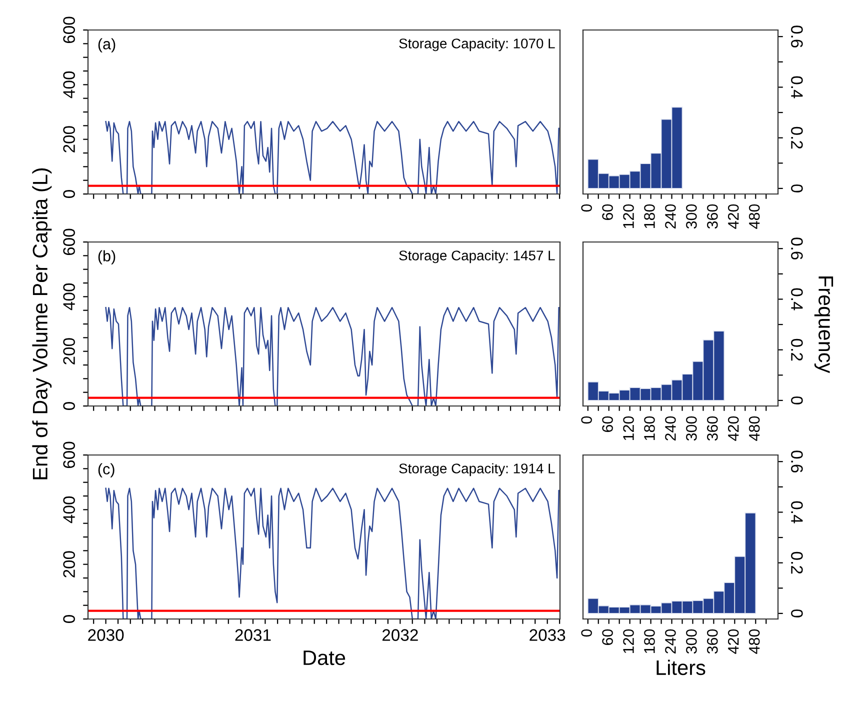 This screenshot has height=704, width=853. I want to click on x-tick-label: 2032, so click(400, 635).